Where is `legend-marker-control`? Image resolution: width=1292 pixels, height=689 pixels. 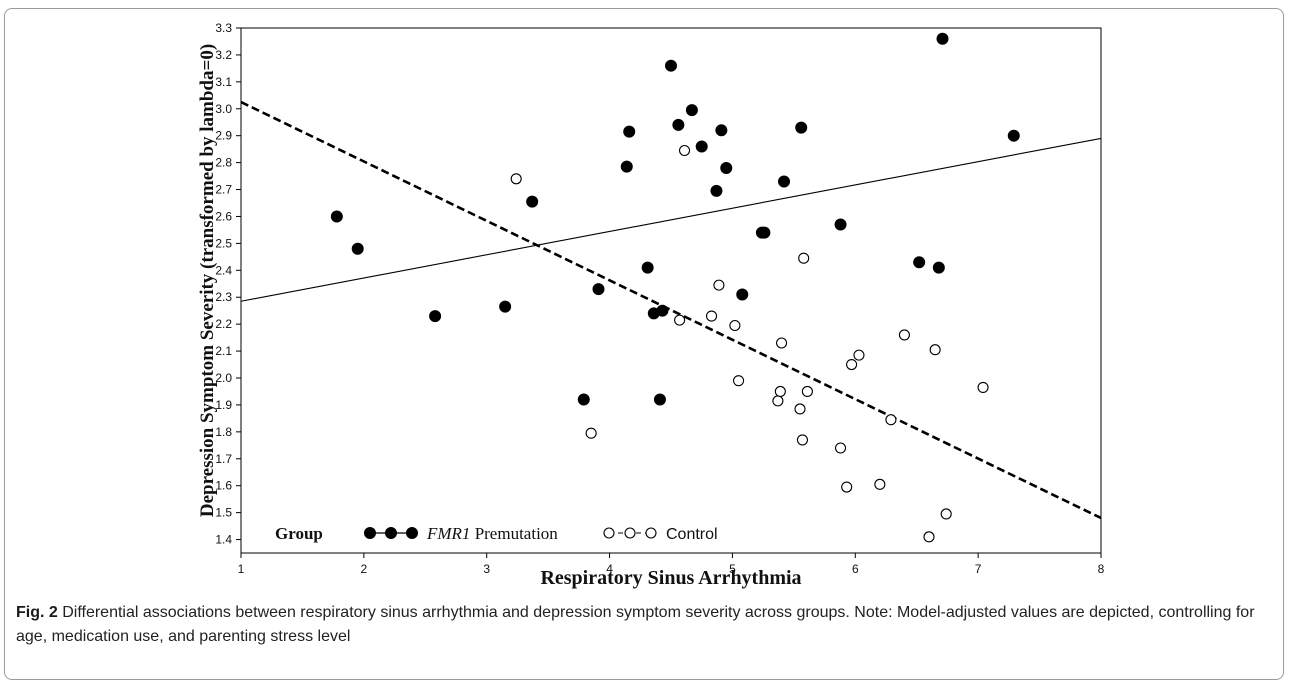 legend-marker-control is located at coordinates (630, 533).